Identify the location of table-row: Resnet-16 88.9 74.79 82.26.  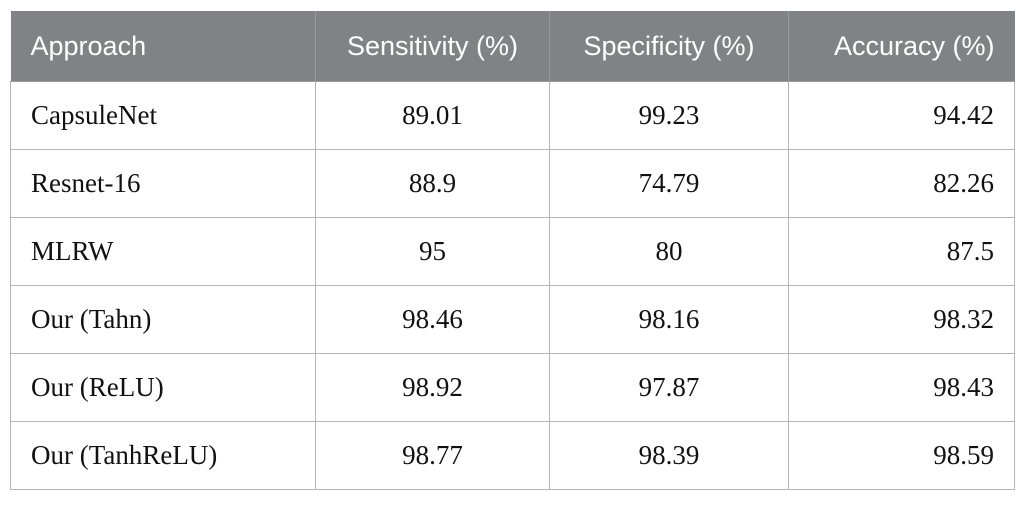
(512, 183).